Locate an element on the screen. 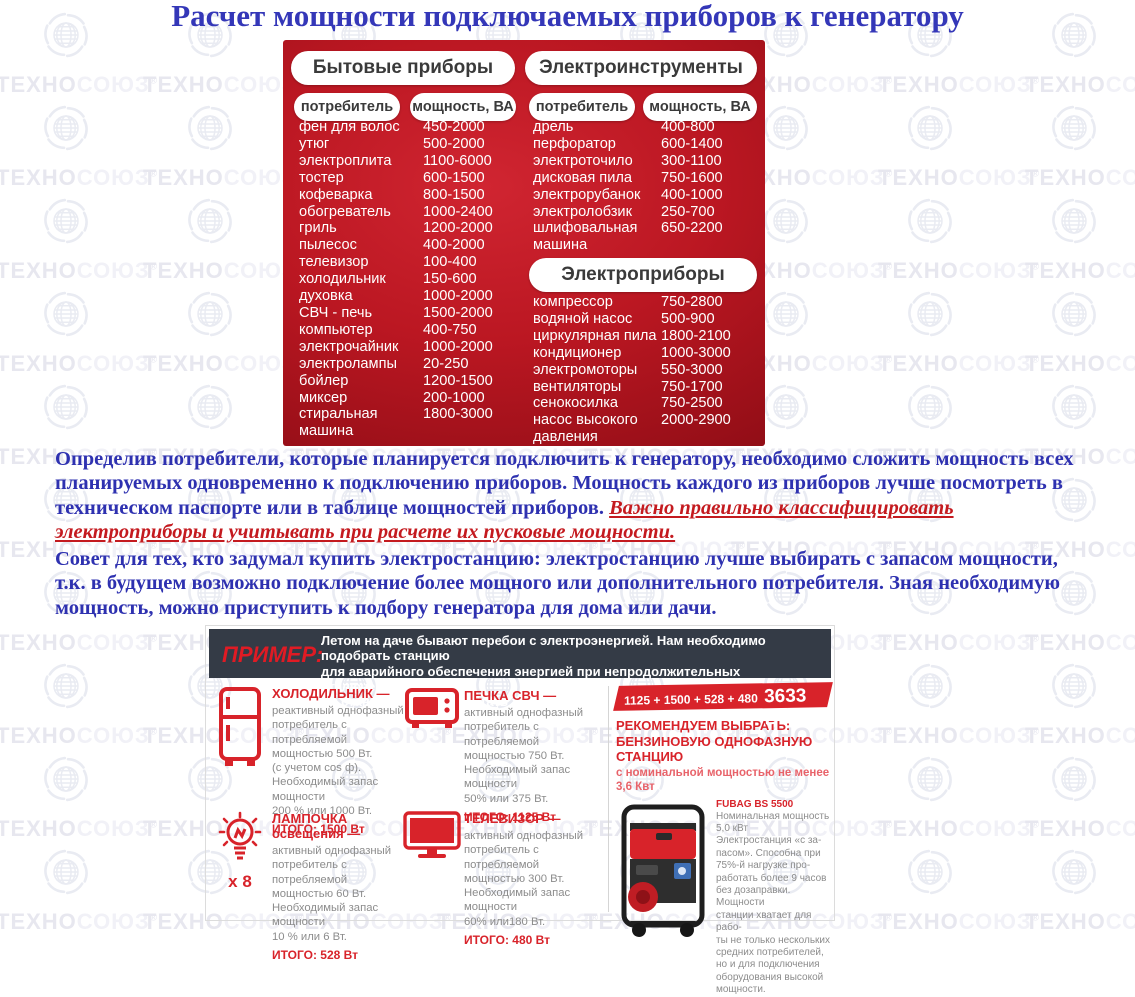 This screenshot has width=1135, height=997. power-value: 1000-3000 is located at coordinates (696, 352).